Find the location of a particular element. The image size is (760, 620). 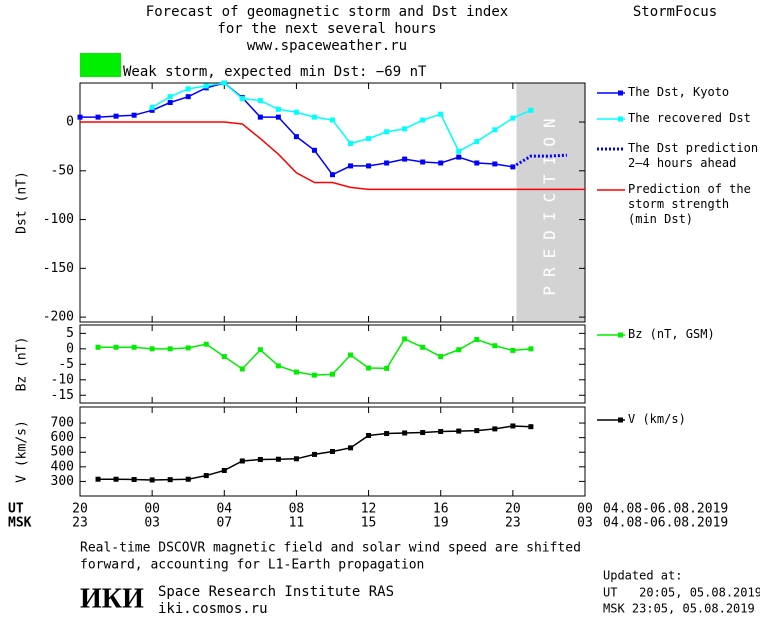

x2-tick-label: 23 is located at coordinates (513, 523).